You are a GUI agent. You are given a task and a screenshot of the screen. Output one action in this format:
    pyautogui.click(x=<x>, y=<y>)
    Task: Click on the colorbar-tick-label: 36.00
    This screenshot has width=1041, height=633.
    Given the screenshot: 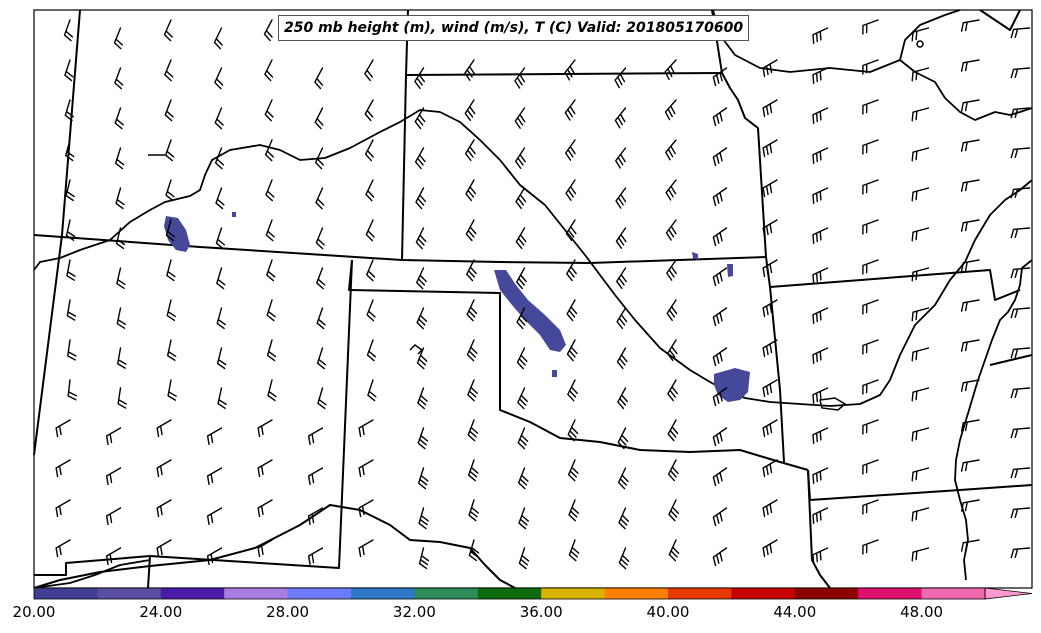 What is the action you would take?
    pyautogui.click(x=541, y=612)
    